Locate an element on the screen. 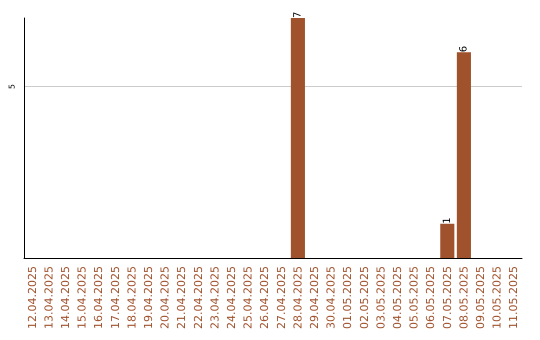  x-tick-label: 17.04.2025 is located at coordinates (115, 298).